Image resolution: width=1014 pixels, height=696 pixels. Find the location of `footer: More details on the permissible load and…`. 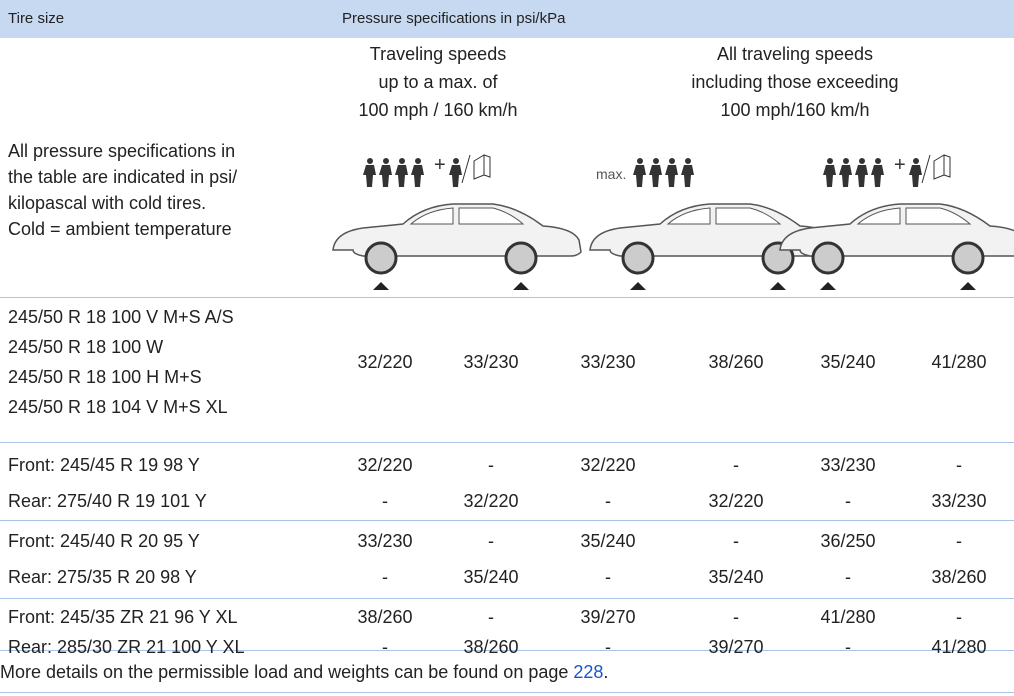

footer: More details on the permissible load and… is located at coordinates (304, 672).